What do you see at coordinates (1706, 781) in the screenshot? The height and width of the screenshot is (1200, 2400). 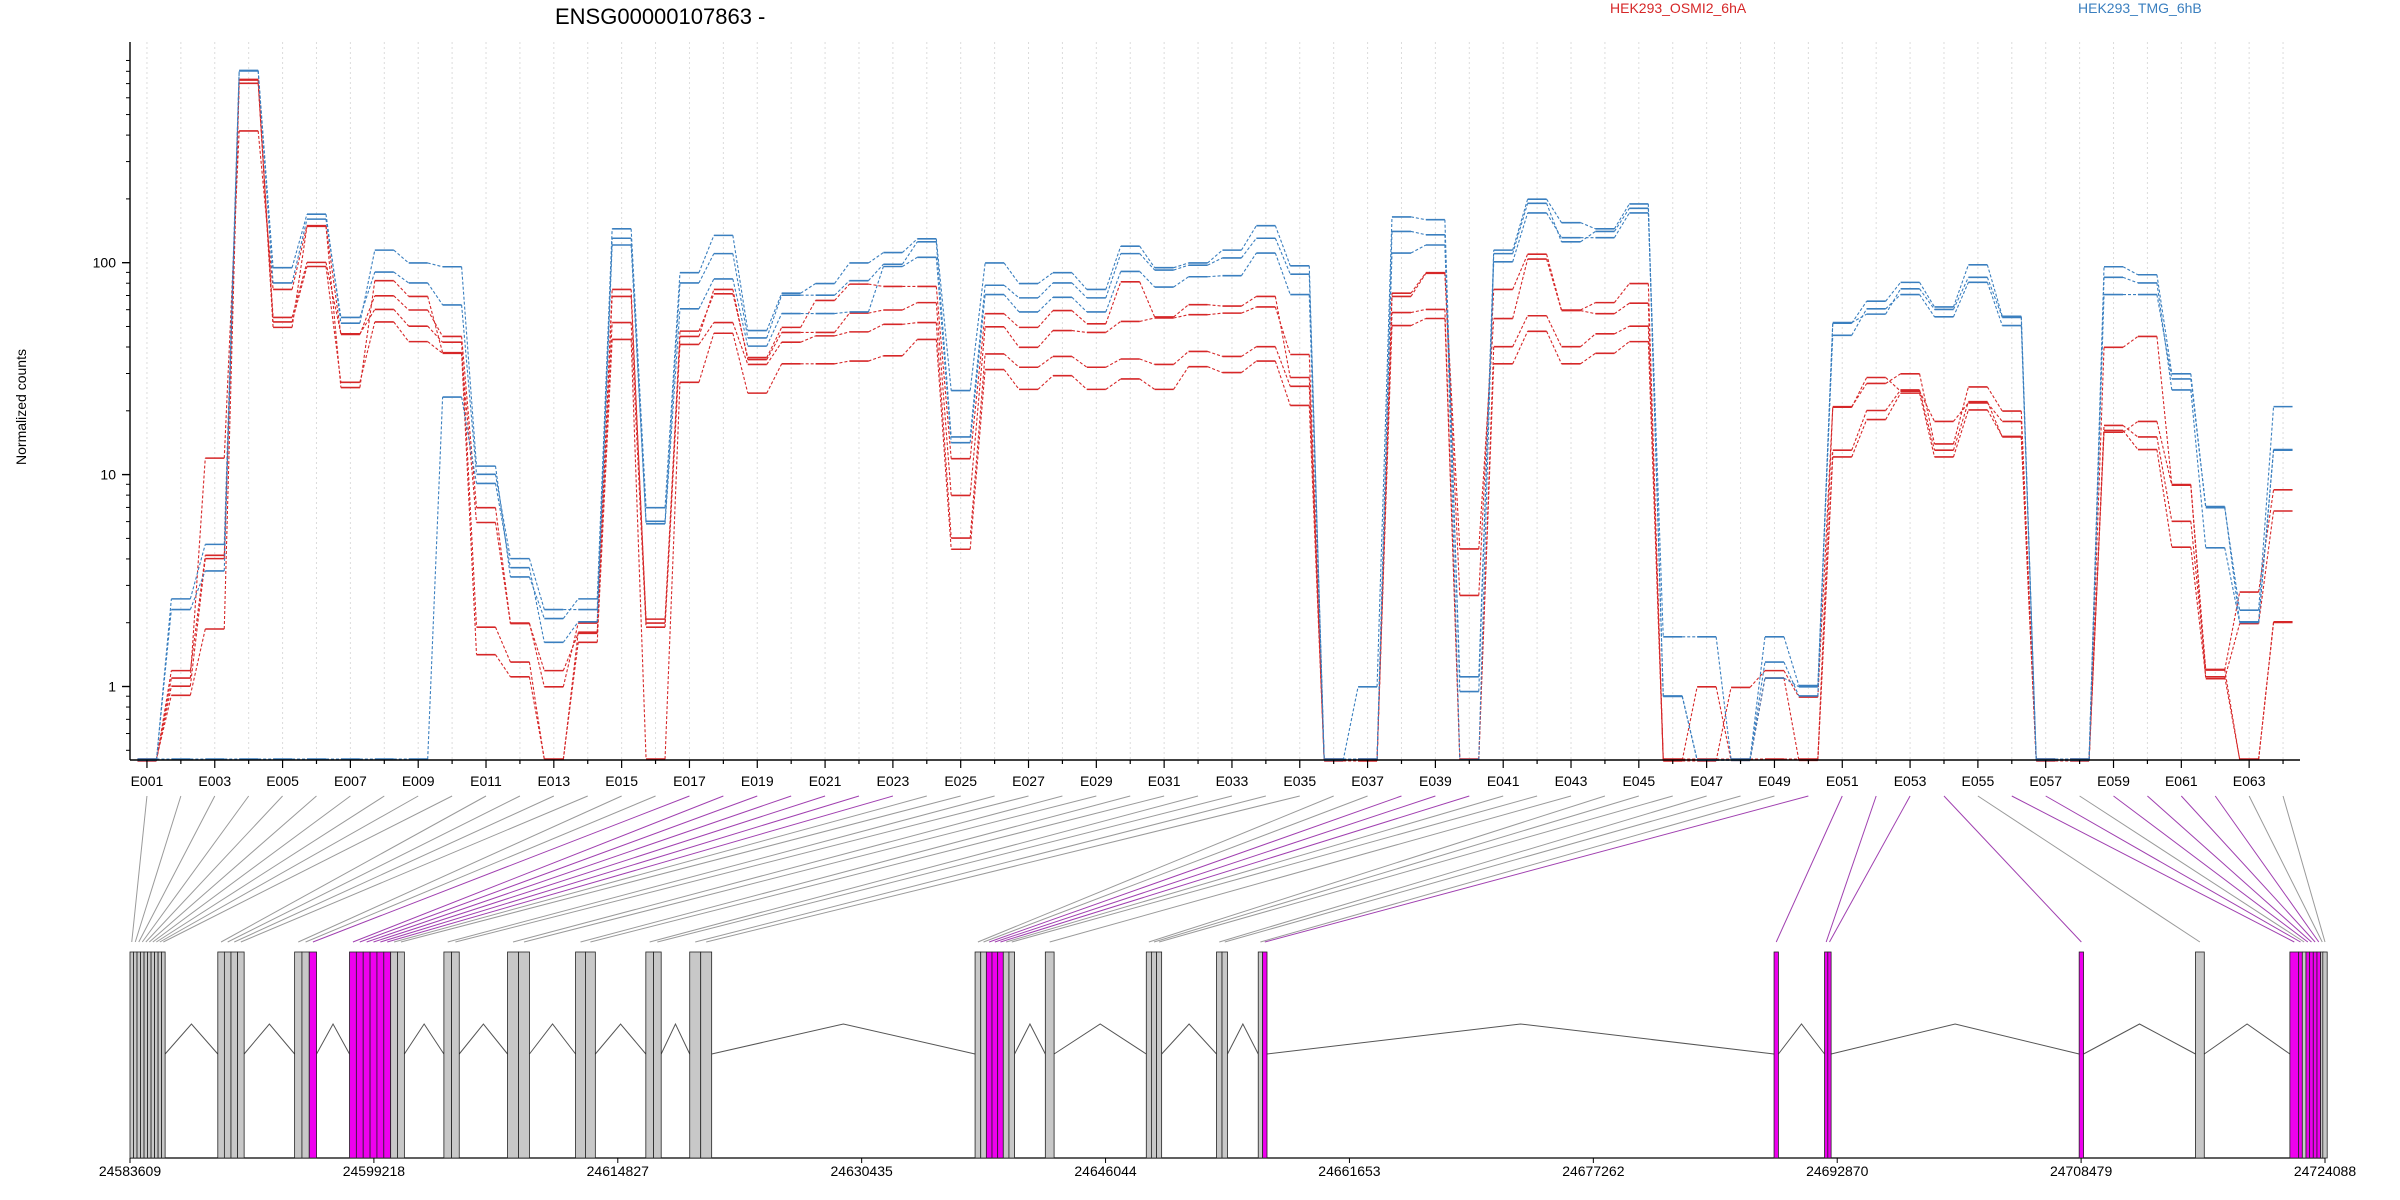 I see `x-tick-label: E047` at bounding box center [1706, 781].